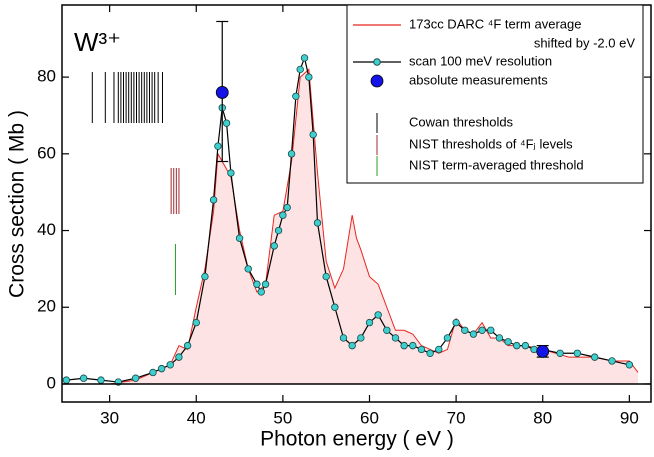 This screenshot has height=457, width=654. Describe the element at coordinates (496, 164) in the screenshot. I see `legend-label: NIST term-averaged threshold` at that location.